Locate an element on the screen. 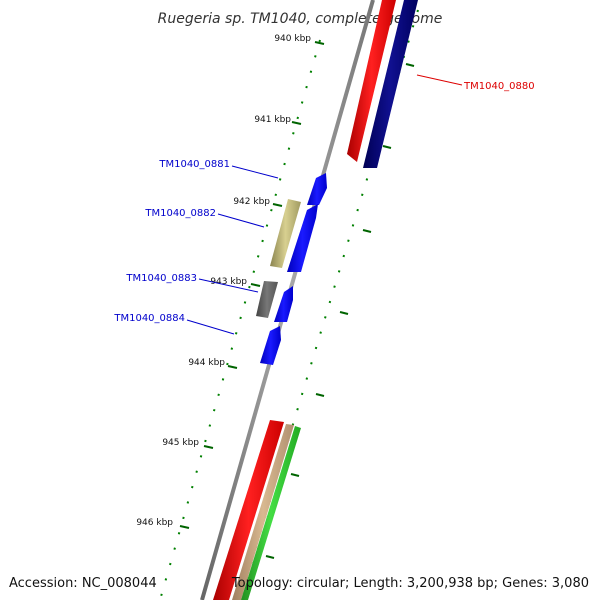  accession-text: Accession: NC_008044 is located at coordinates (83, 583).